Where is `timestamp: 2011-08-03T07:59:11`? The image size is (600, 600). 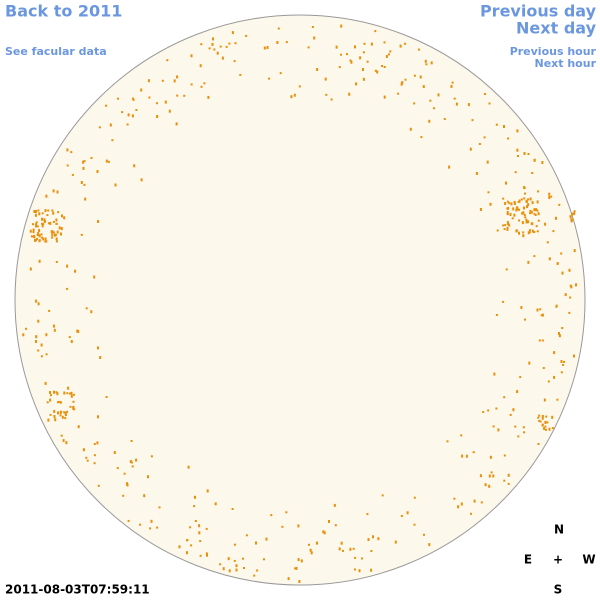 timestamp: 2011-08-03T07:59:11 is located at coordinates (77, 590).